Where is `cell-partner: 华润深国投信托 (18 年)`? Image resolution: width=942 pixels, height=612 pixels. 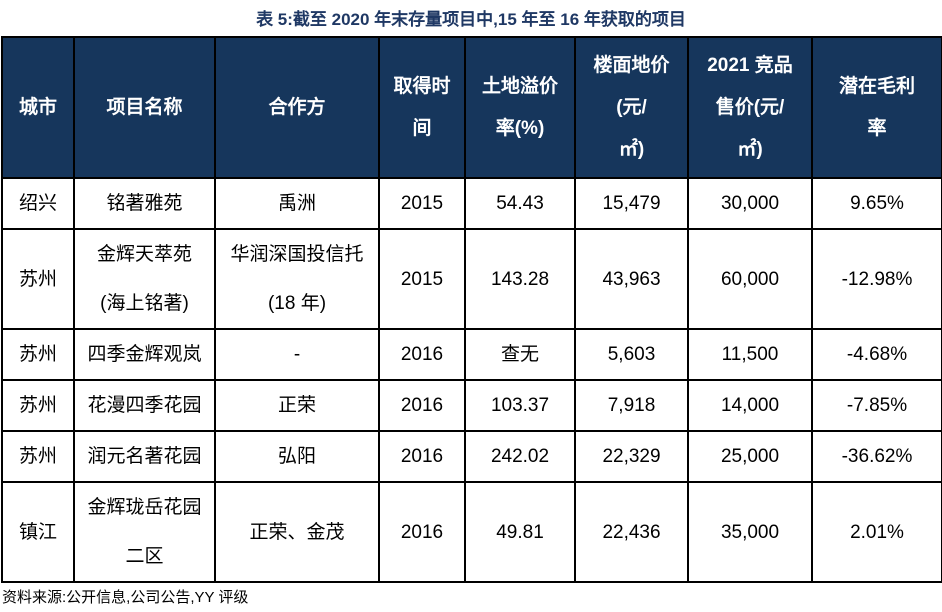
cell-partner: 华润深国投信托 (18 年) is located at coordinates (297, 279).